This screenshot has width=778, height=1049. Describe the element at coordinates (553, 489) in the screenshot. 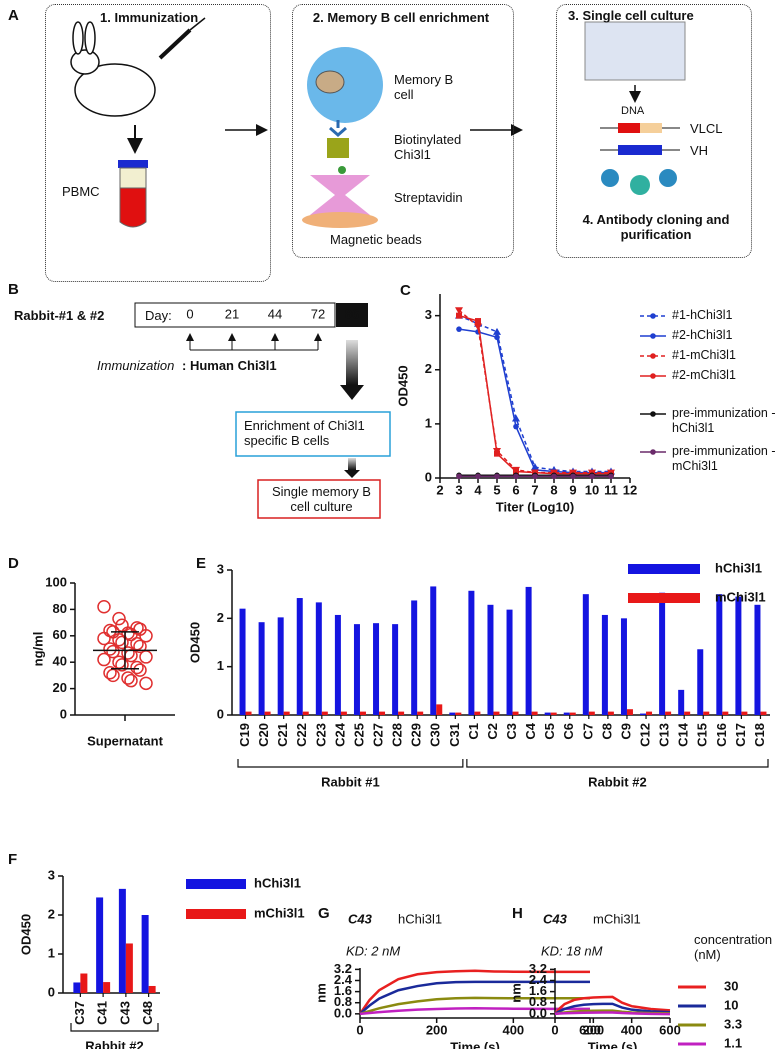

I see `x-tick-label: 8` at that location.